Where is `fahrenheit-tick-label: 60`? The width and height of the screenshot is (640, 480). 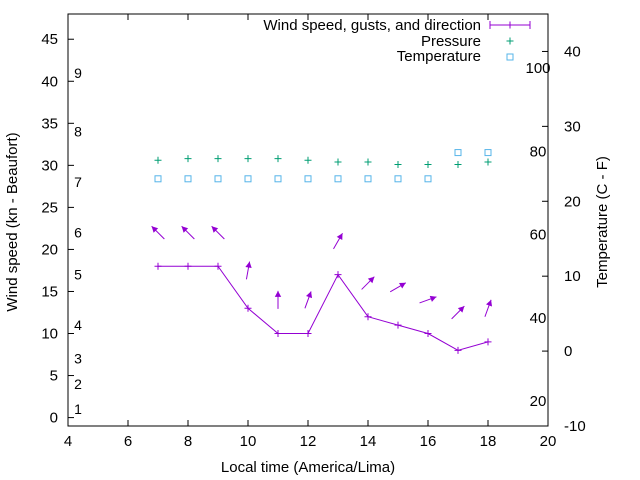 fahrenheit-tick-label: 60 is located at coordinates (538, 235).